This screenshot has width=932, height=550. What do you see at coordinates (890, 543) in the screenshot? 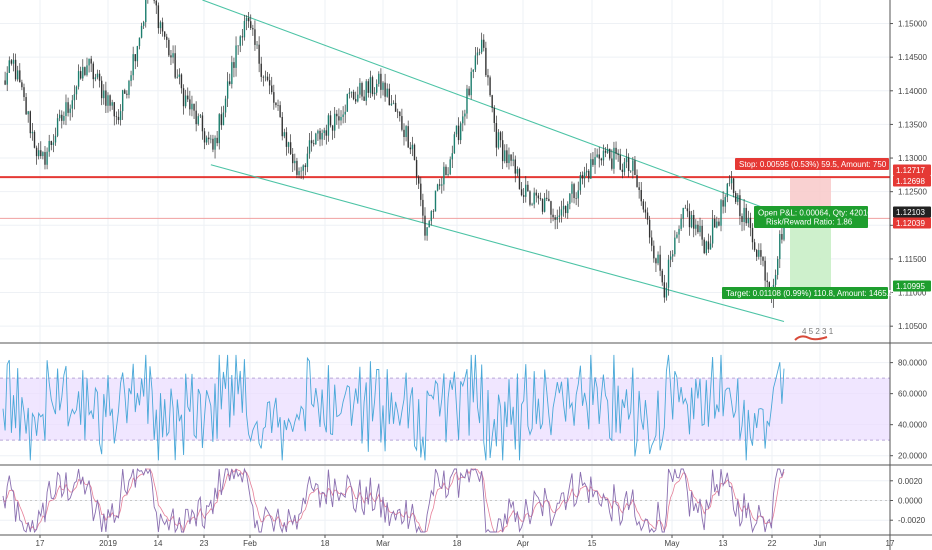
I see `x-tick-label: 17` at bounding box center [890, 543].